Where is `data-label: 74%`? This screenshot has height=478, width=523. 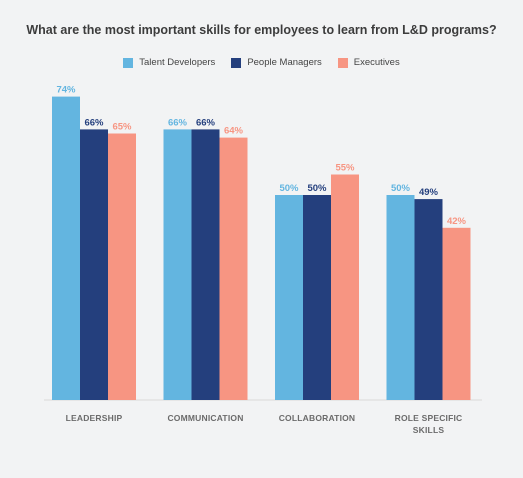
data-label: 74% is located at coordinates (66, 90).